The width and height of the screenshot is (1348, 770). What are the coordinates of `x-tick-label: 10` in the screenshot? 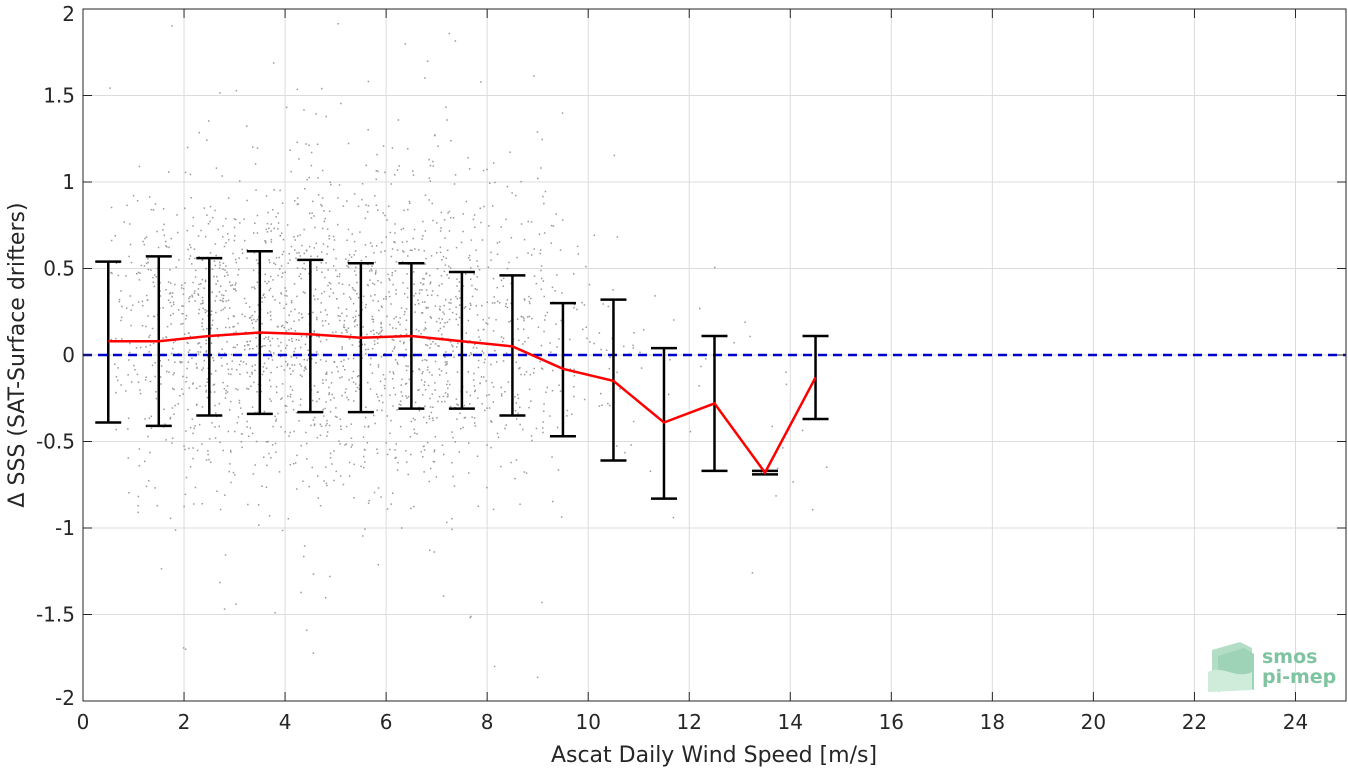 It's located at (587, 722).